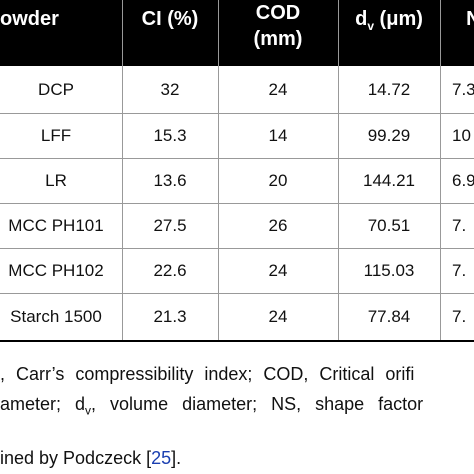  I want to click on table-cell: 77.84, so click(389, 316).